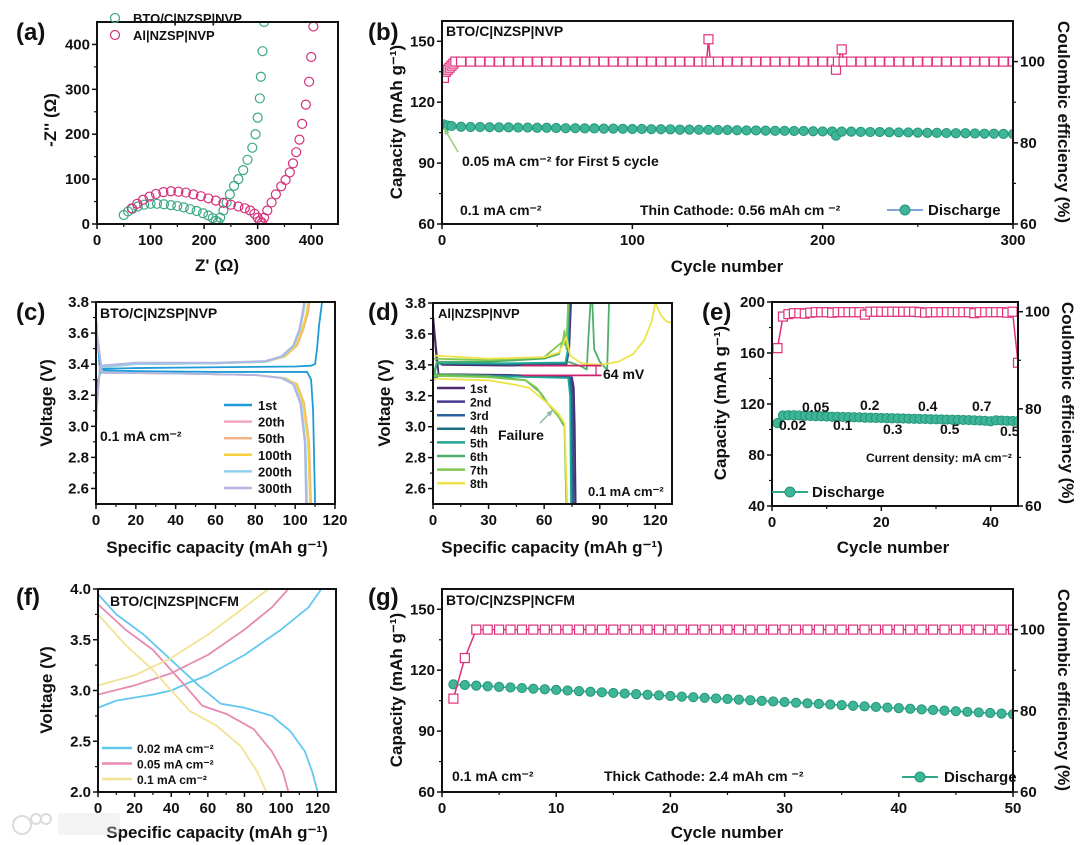 The height and width of the screenshot is (845, 1080). I want to click on series-1st, so click(209, 403).